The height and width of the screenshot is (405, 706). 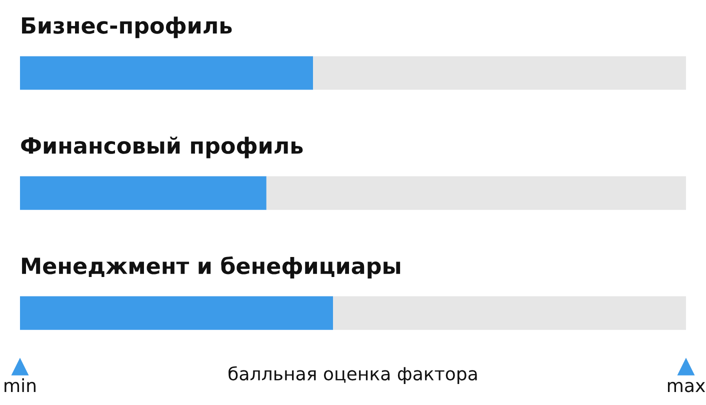 What do you see at coordinates (127, 27) in the screenshot?
I see `y-tick-label: Бизнес-профиль` at bounding box center [127, 27].